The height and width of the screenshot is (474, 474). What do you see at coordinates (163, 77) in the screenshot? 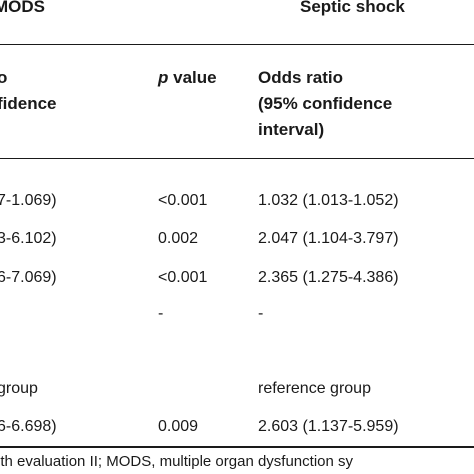
I see `p-value-header-italic: p` at bounding box center [163, 77].